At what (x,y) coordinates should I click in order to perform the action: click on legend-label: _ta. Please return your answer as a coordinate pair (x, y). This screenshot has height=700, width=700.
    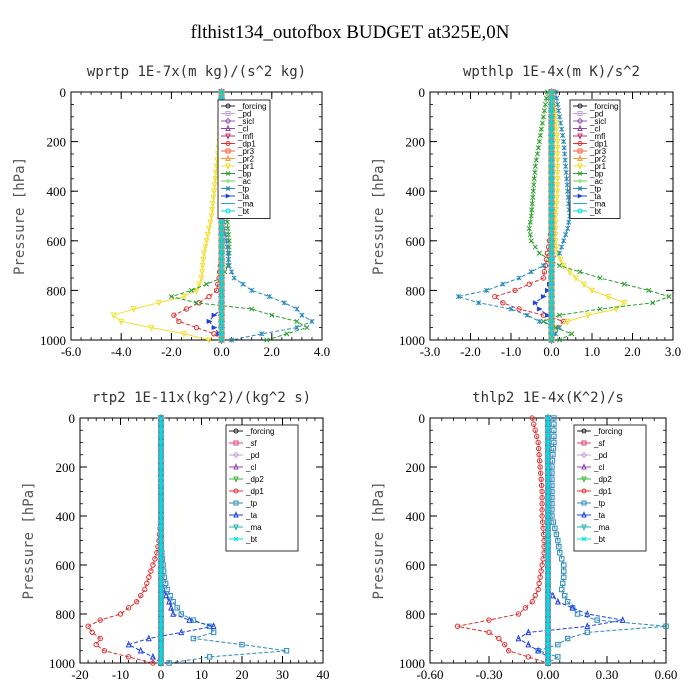
    Looking at the image, I should click on (251, 515).